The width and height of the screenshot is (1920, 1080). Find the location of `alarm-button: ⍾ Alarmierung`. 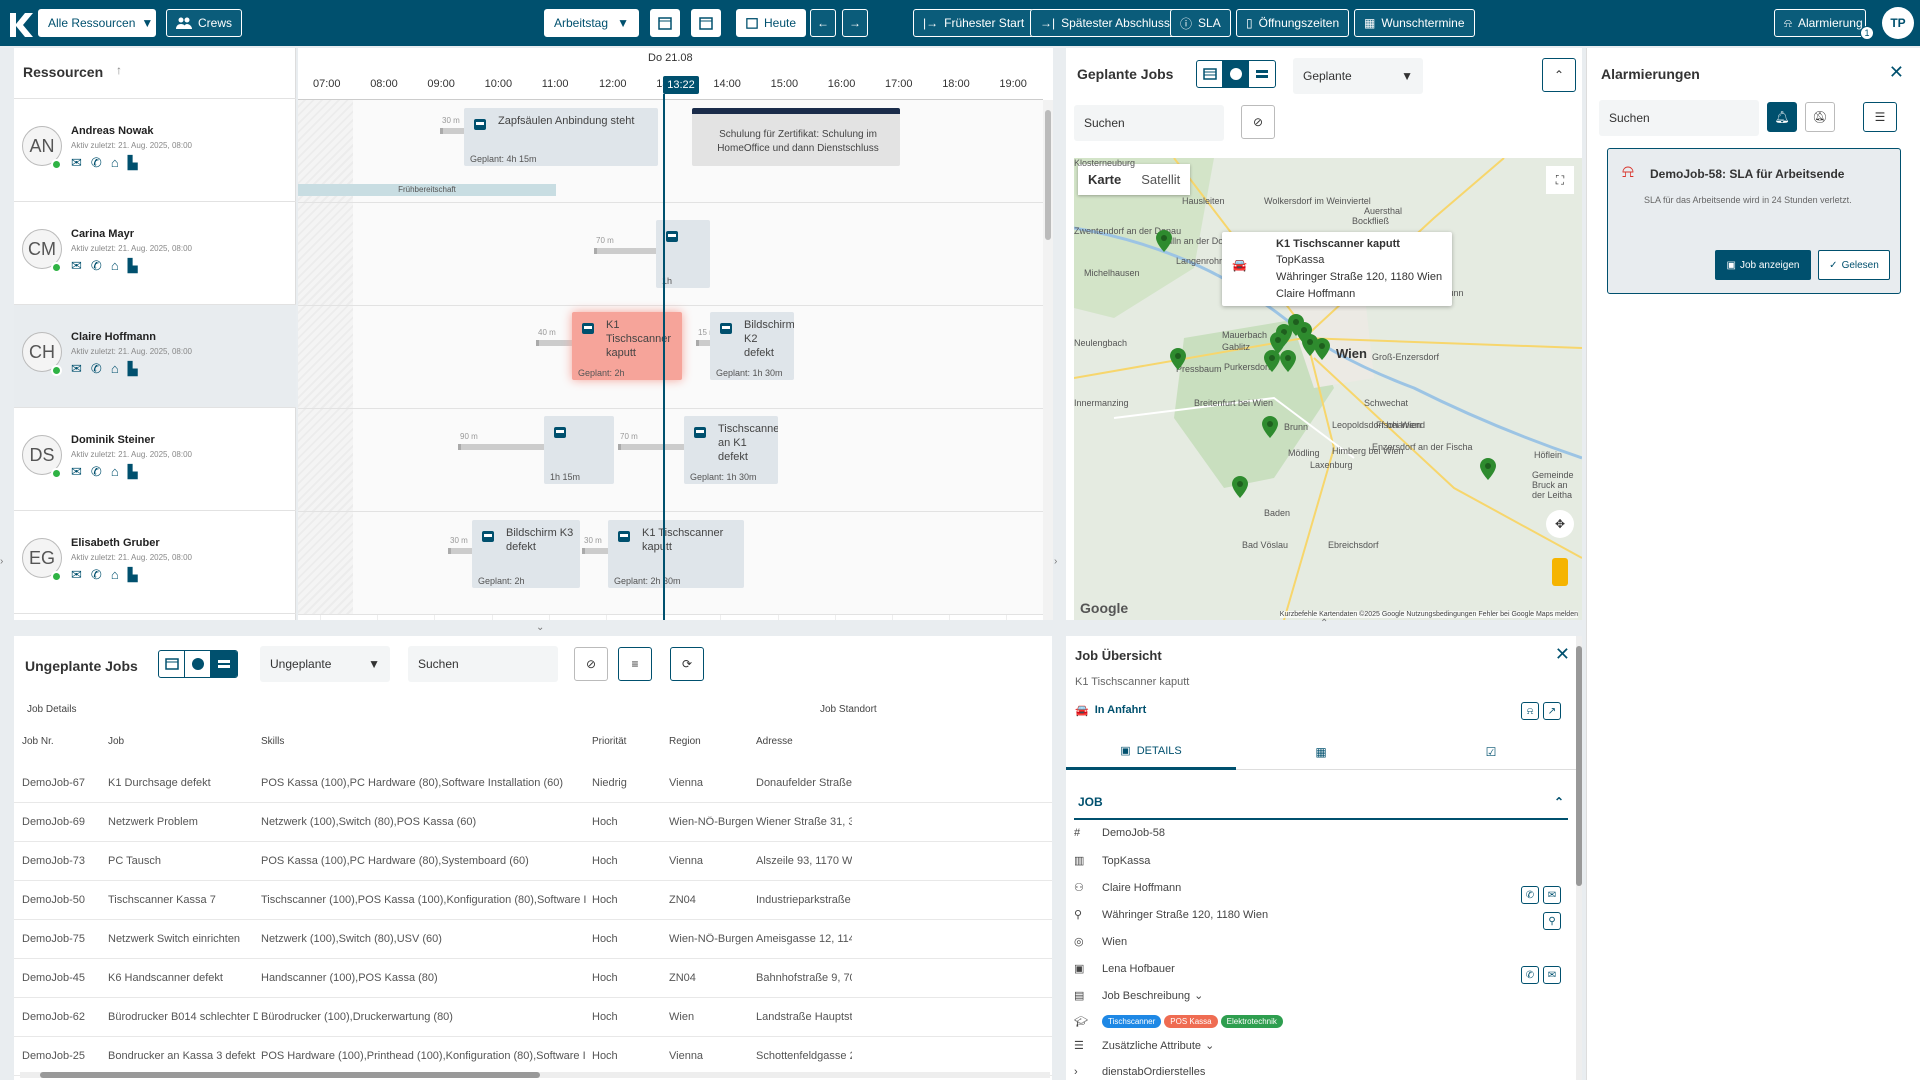

alarm-button: ⍾ Alarmierung is located at coordinates (1820, 23).